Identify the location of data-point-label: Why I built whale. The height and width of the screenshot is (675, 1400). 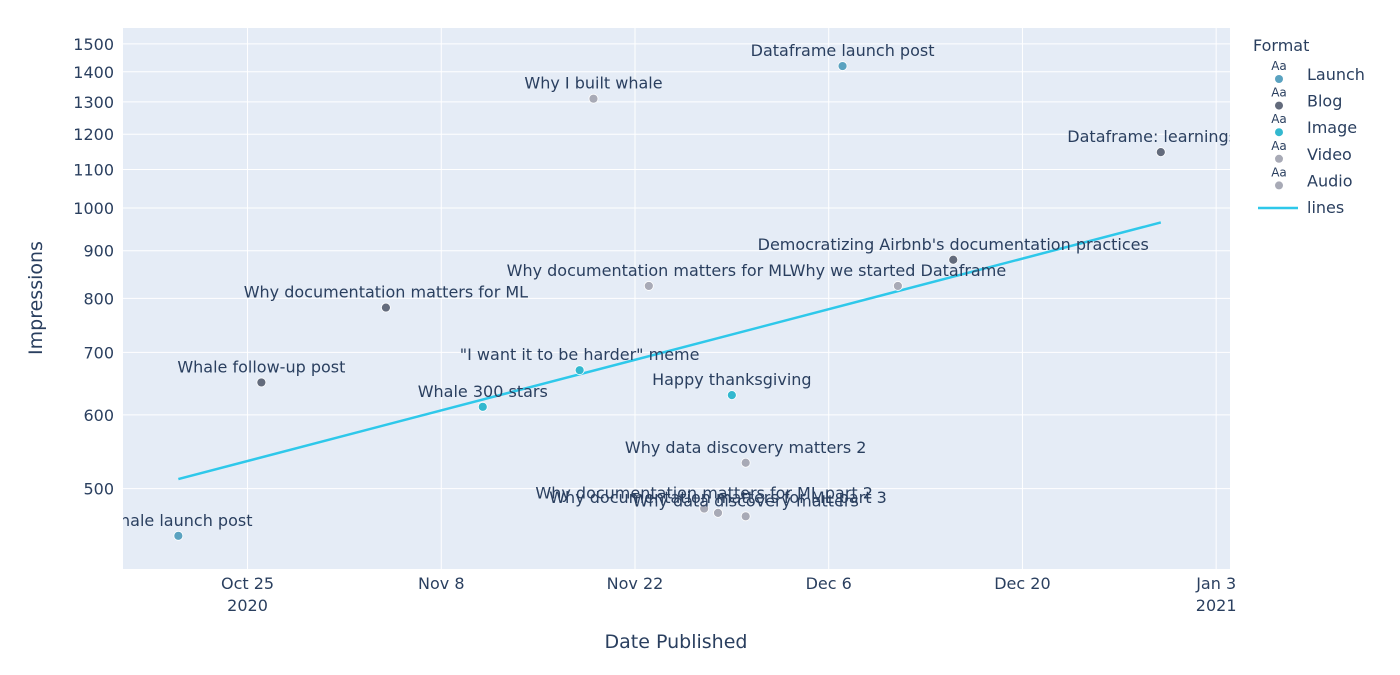
(593, 83).